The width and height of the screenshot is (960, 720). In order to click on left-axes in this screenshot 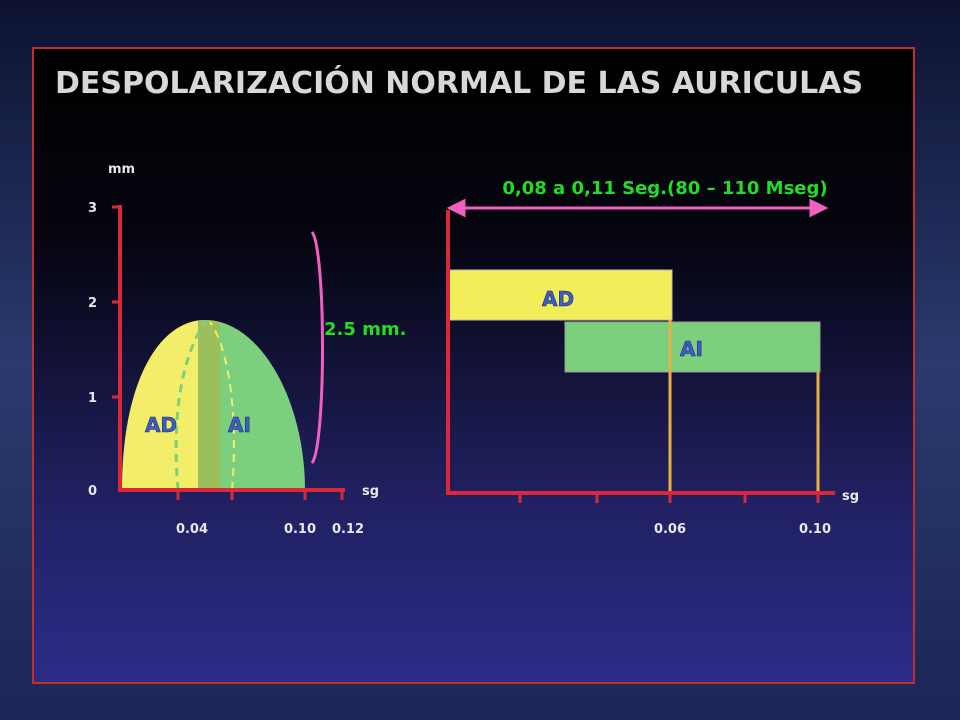, I will do `click(231, 348)`.